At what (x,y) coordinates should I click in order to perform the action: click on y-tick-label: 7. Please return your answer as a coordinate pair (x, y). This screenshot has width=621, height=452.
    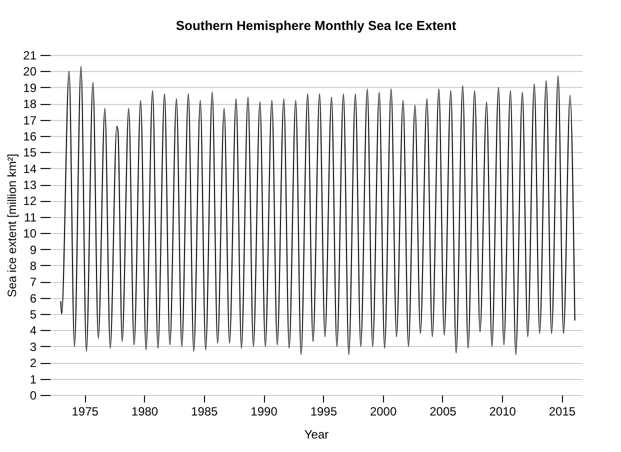
    Looking at the image, I should click on (33, 282).